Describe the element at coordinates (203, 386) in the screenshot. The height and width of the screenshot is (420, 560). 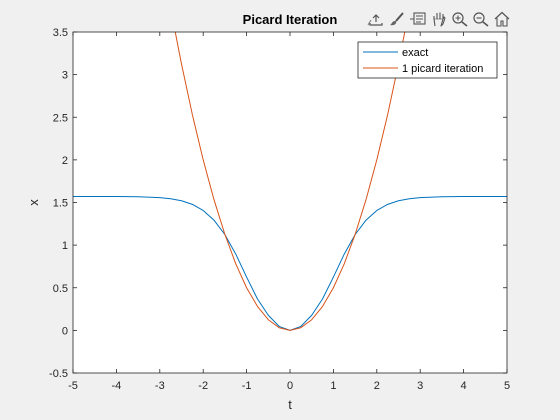
I see `x-tick-label: -2` at that location.